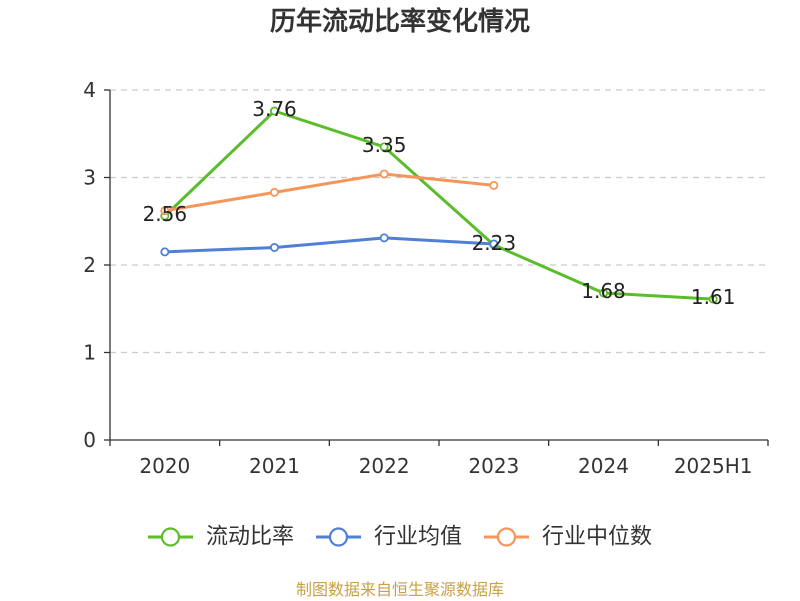 This screenshot has width=800, height=601. What do you see at coordinates (399, 22) in the screenshot?
I see `chart-title: 历年流动比率变化情况` at bounding box center [399, 22].